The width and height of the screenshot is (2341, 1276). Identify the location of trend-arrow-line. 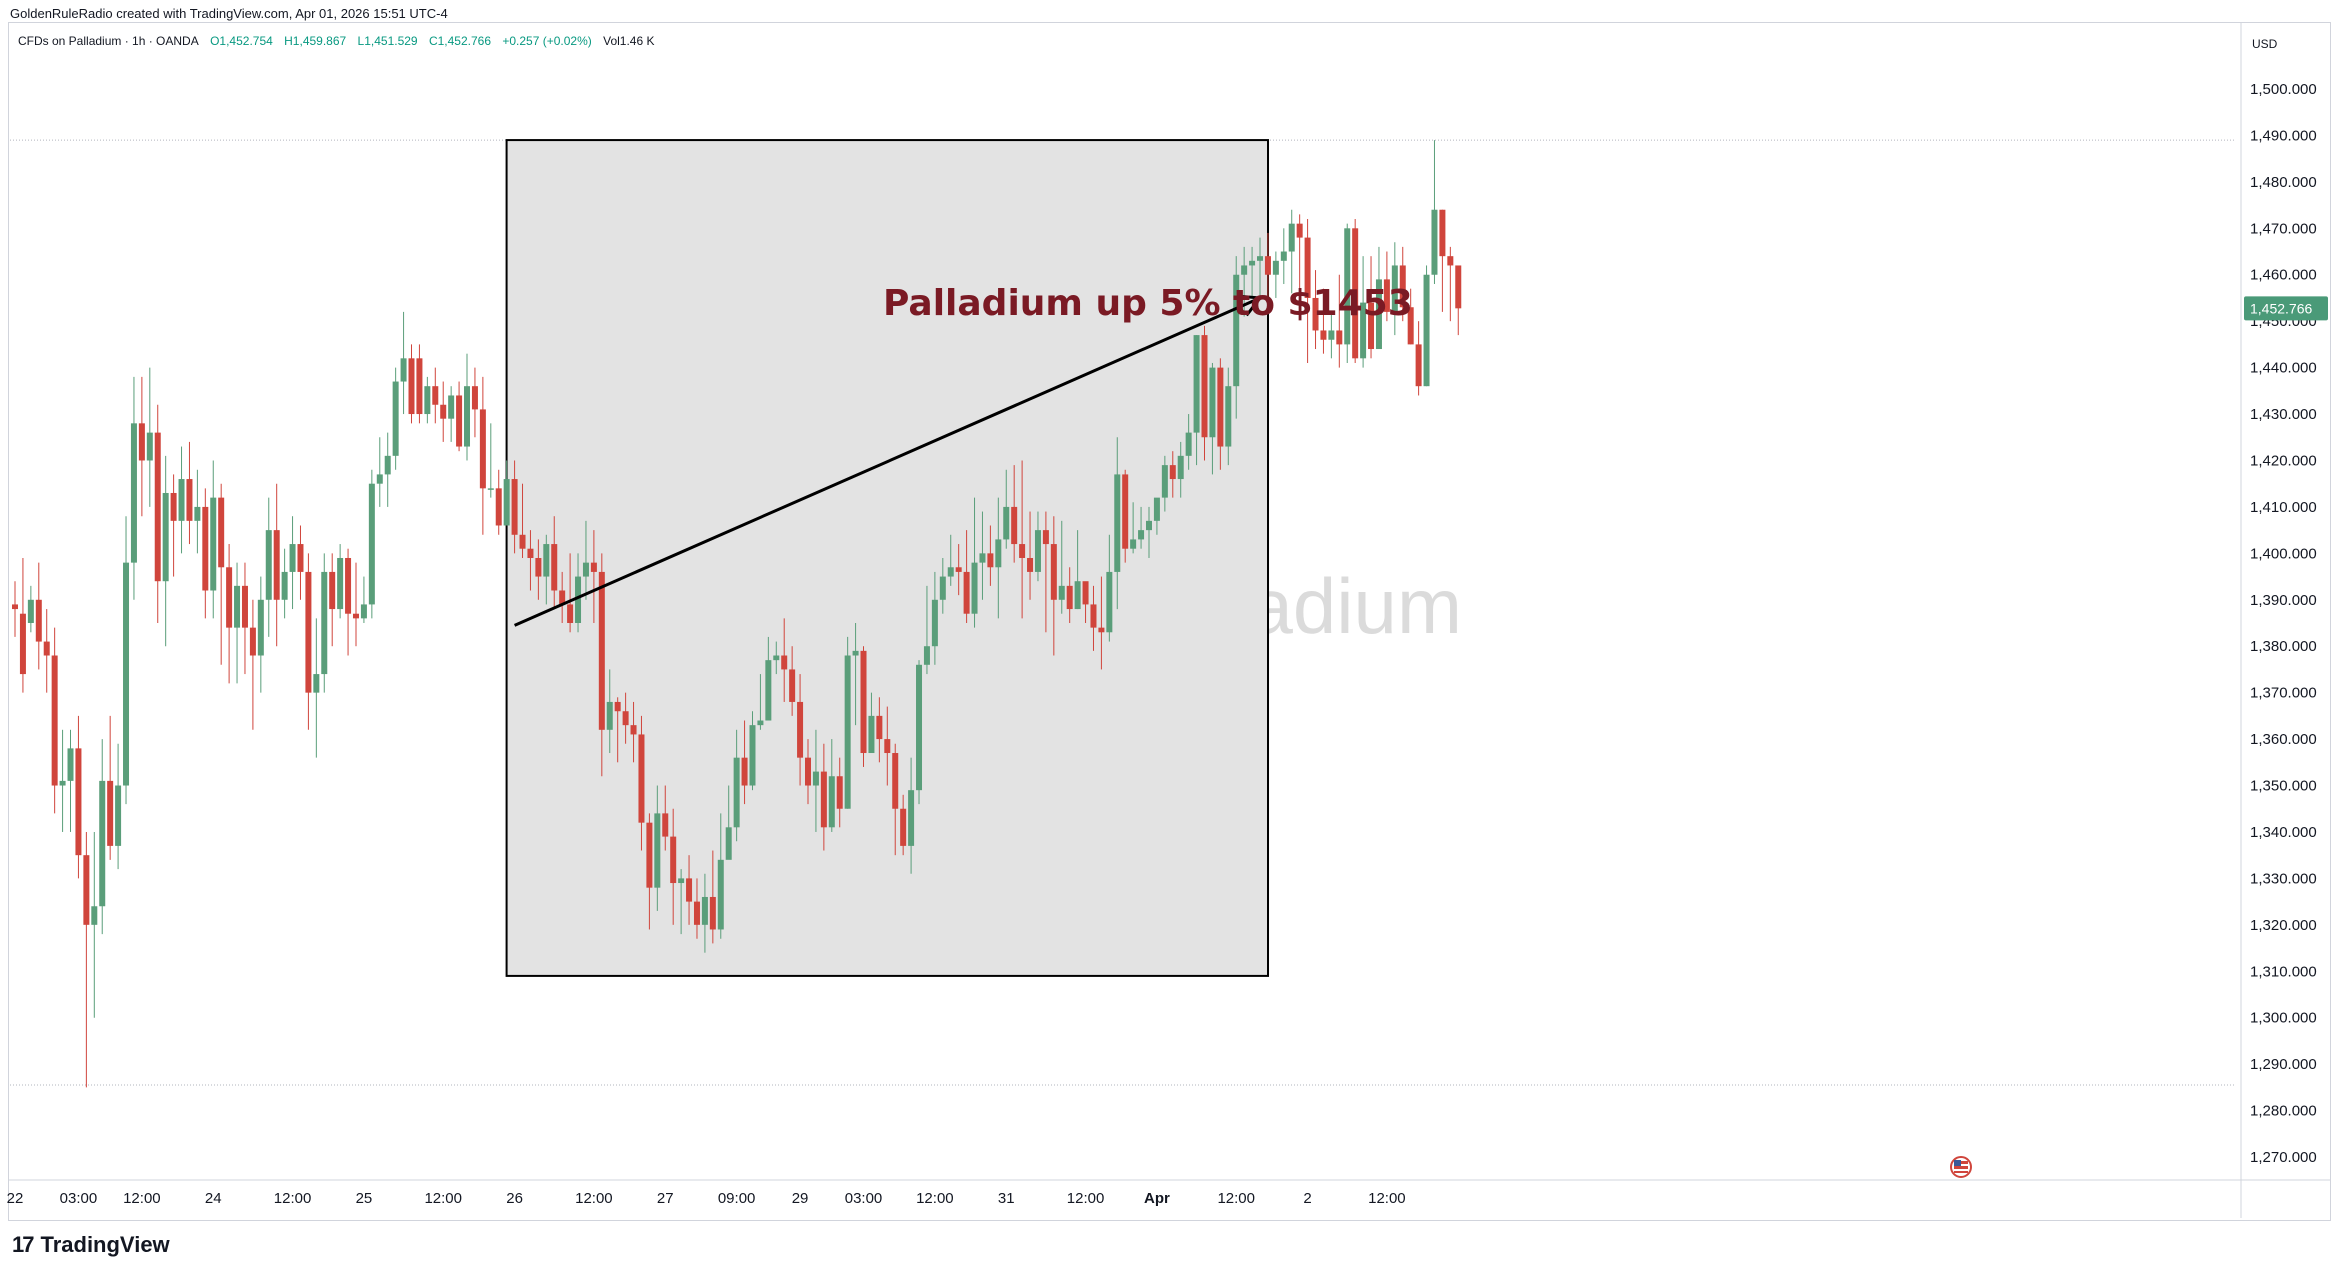
(887, 461).